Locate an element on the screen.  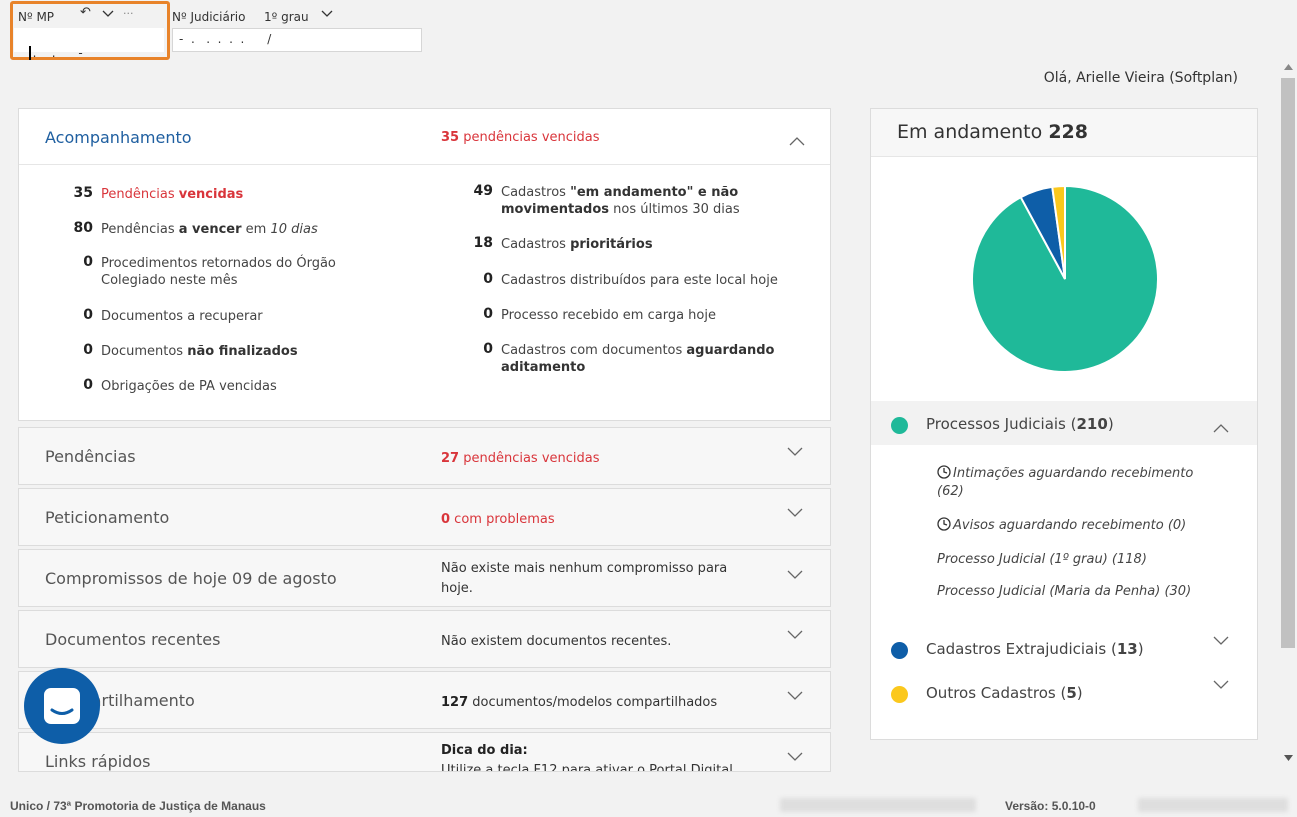
legend-label: Cadastros Extrajudiciais (13) is located at coordinates (1035, 649).